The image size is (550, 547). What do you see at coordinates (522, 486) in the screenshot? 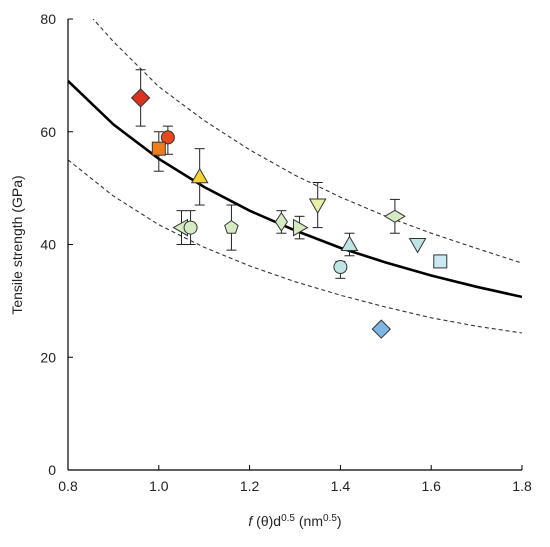
I see `x-tick-label: 1.8` at bounding box center [522, 486].